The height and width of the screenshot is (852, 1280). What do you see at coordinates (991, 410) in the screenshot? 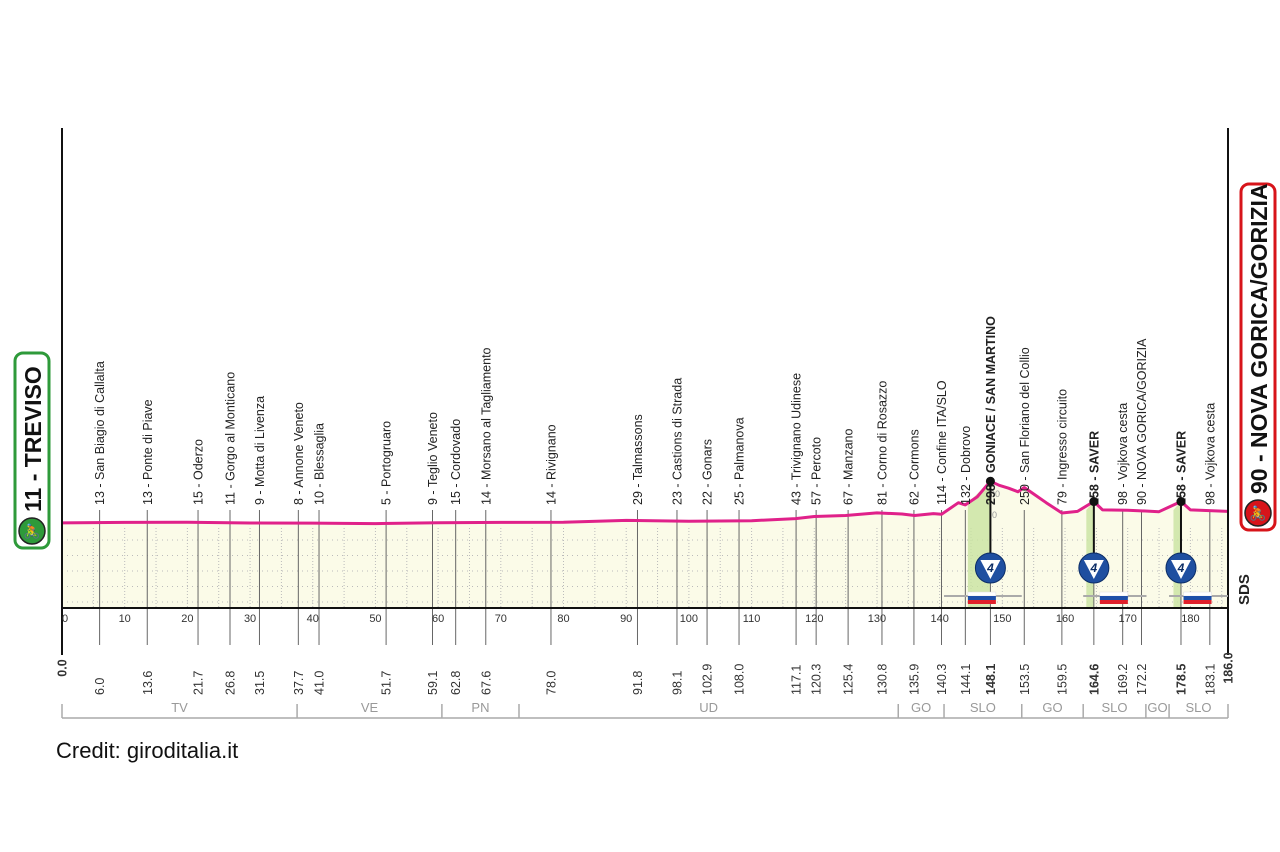
I see `waypoint-label: 298 - GONIACE / SAN MARTINO` at bounding box center [991, 410].